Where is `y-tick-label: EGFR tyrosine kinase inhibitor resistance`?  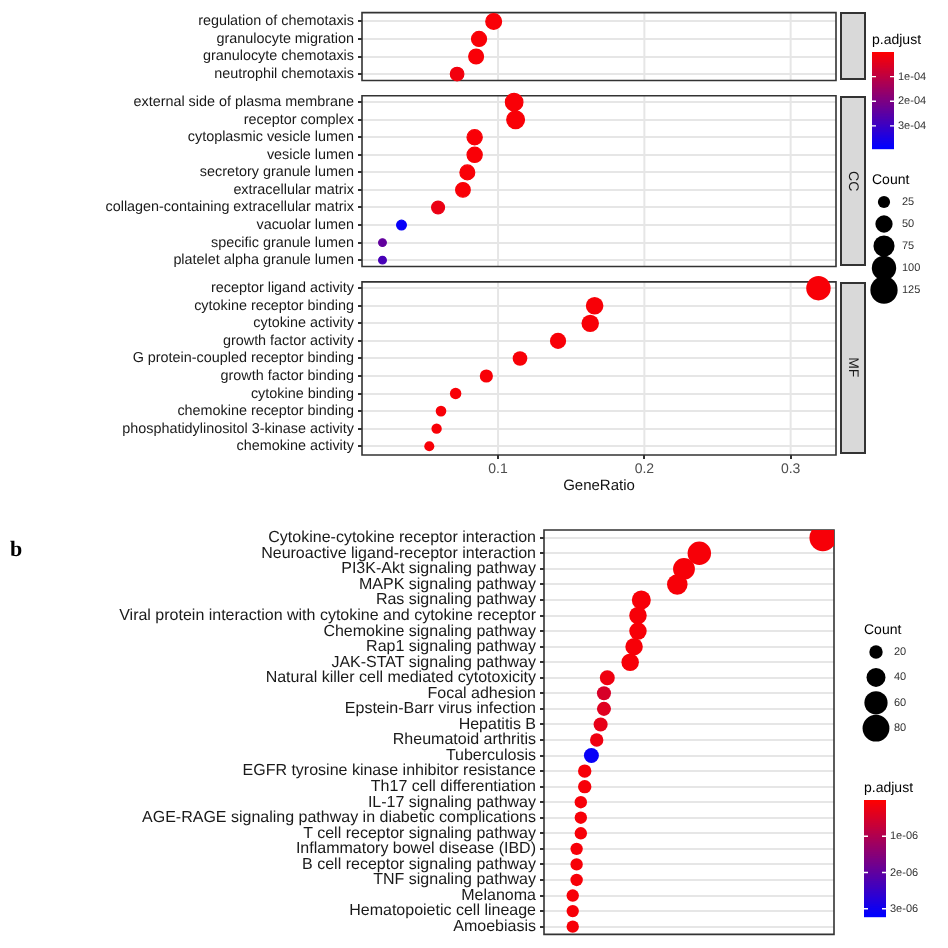
y-tick-label: EGFR tyrosine kinase inhibitor resistance is located at coordinates (390, 770).